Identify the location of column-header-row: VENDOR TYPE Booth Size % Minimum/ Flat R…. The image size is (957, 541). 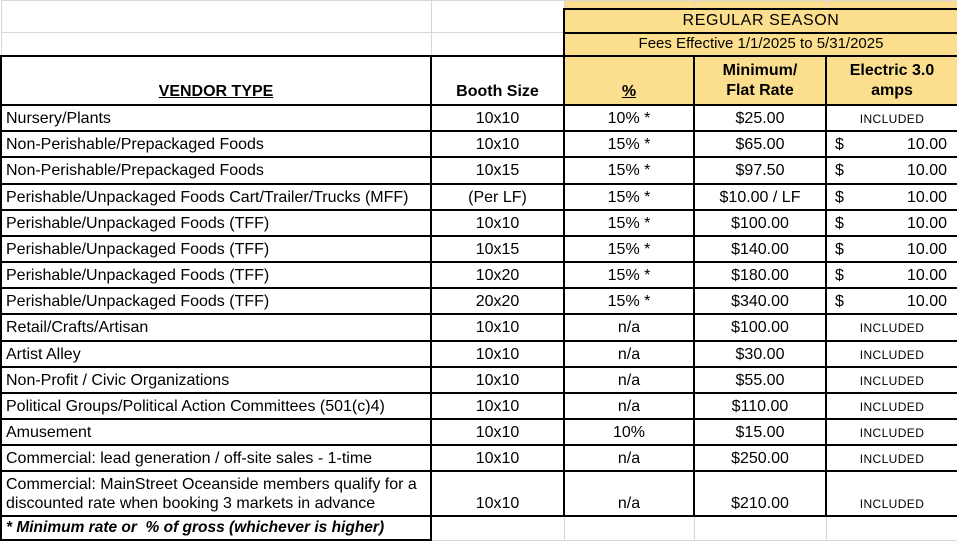
(478, 80).